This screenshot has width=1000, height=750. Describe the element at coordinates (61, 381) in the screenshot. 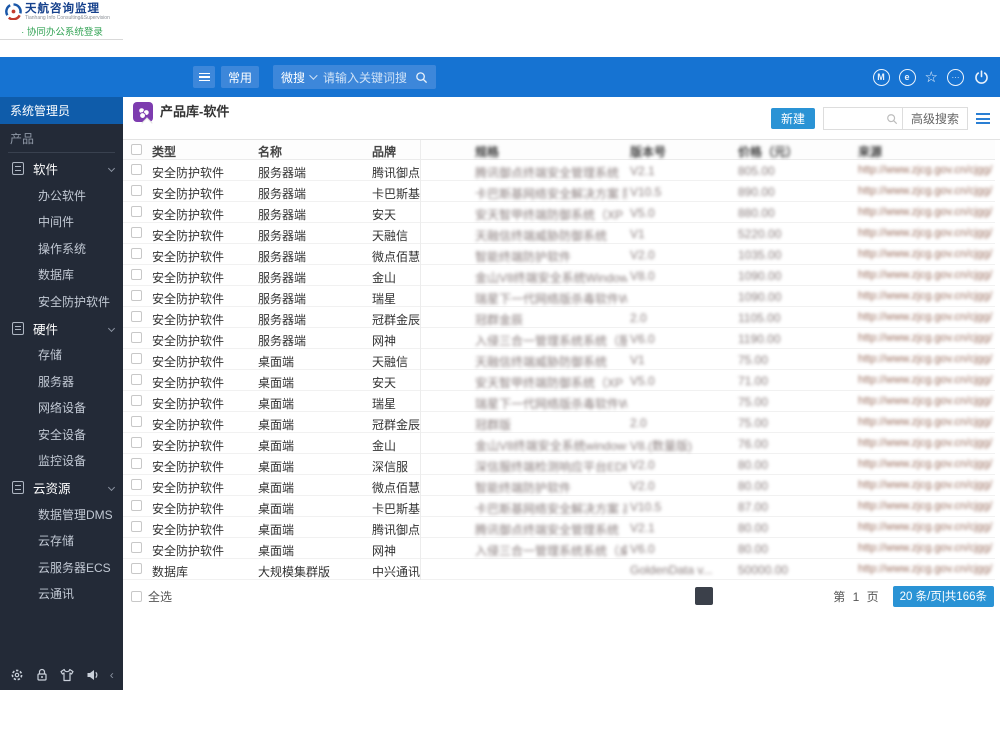

I see `sidebar-menu-item: 服务器` at that location.